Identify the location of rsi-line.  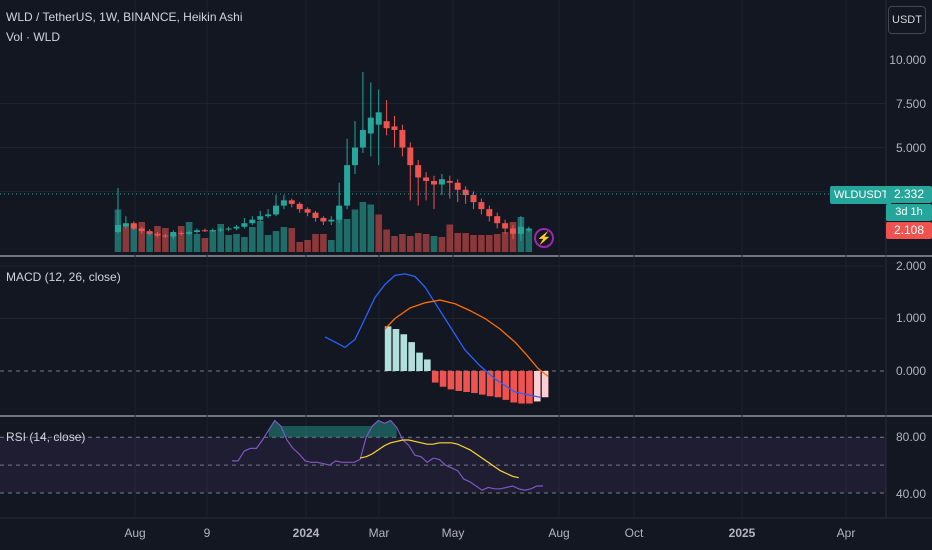
(388, 455).